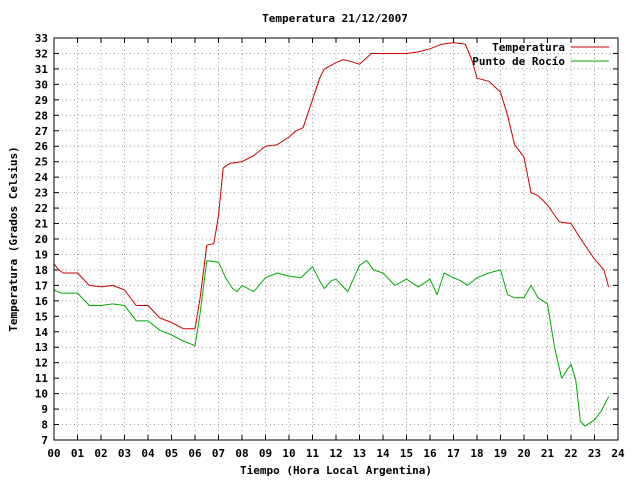 The image size is (640, 480). Describe the element at coordinates (41, 208) in the screenshot. I see `y-tick-label: 22` at that location.